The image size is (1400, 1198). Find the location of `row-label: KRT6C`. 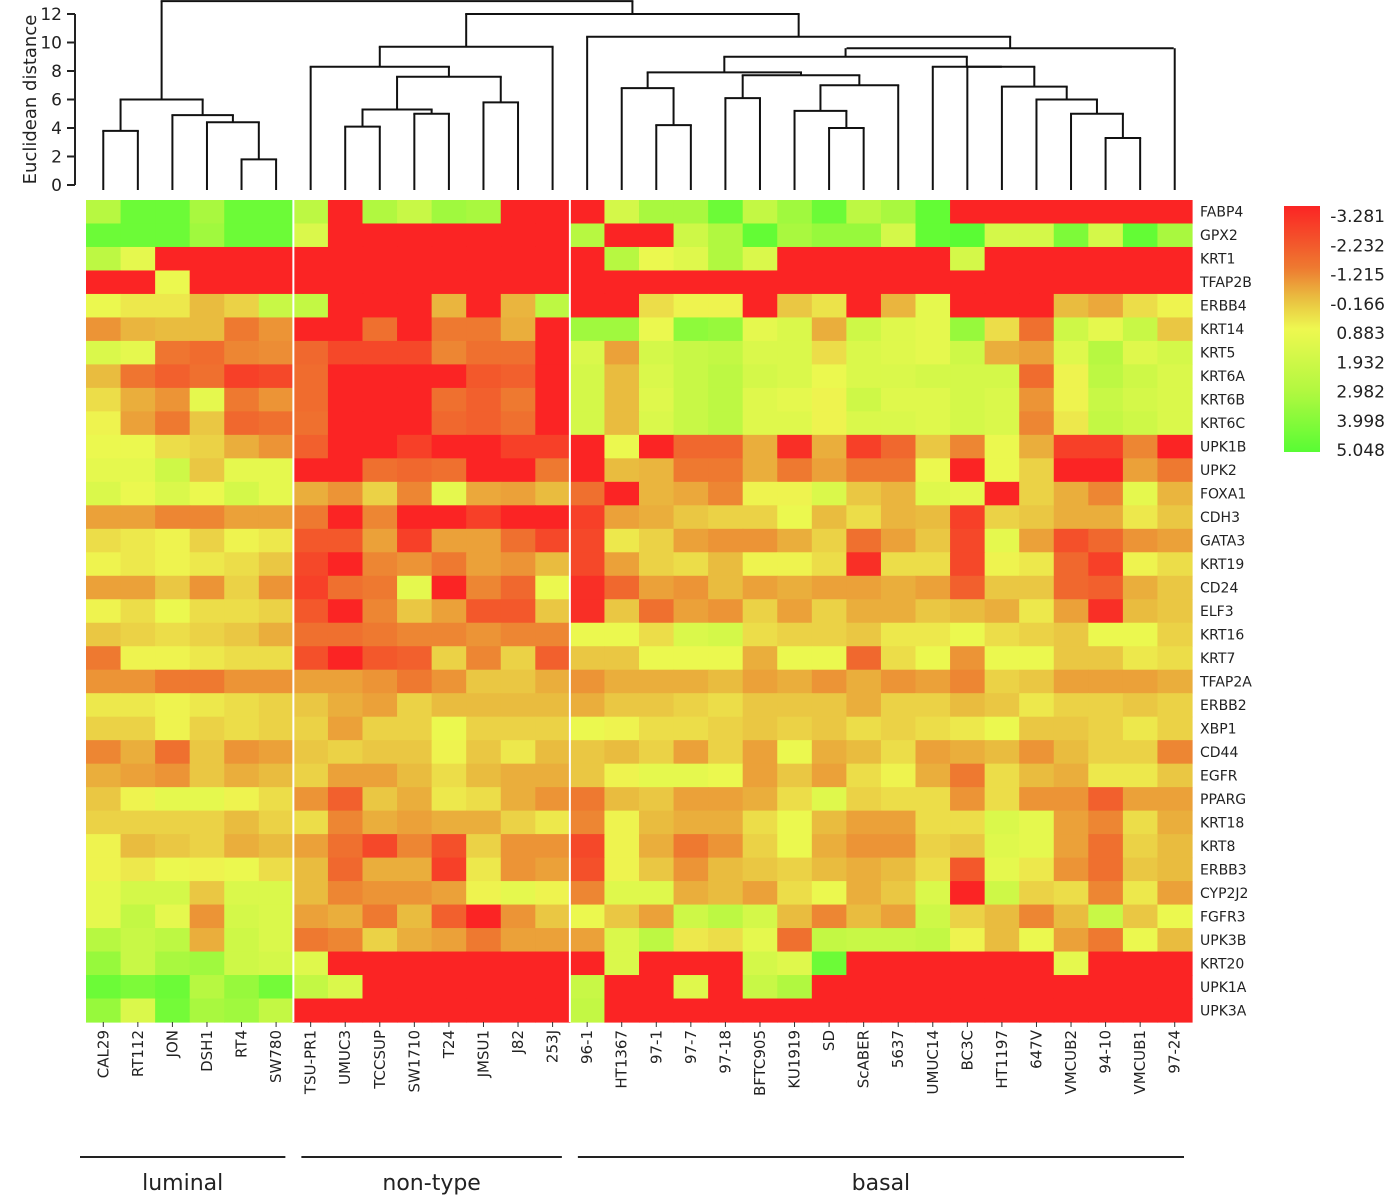

row-label: KRT6C is located at coordinates (1222, 424).